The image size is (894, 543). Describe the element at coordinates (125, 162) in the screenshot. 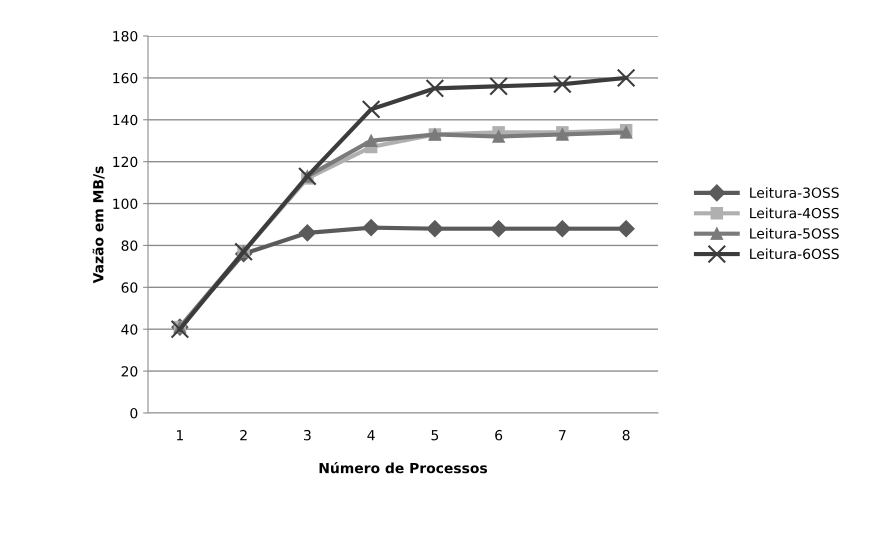

I see `y-tick-label: 120` at that location.